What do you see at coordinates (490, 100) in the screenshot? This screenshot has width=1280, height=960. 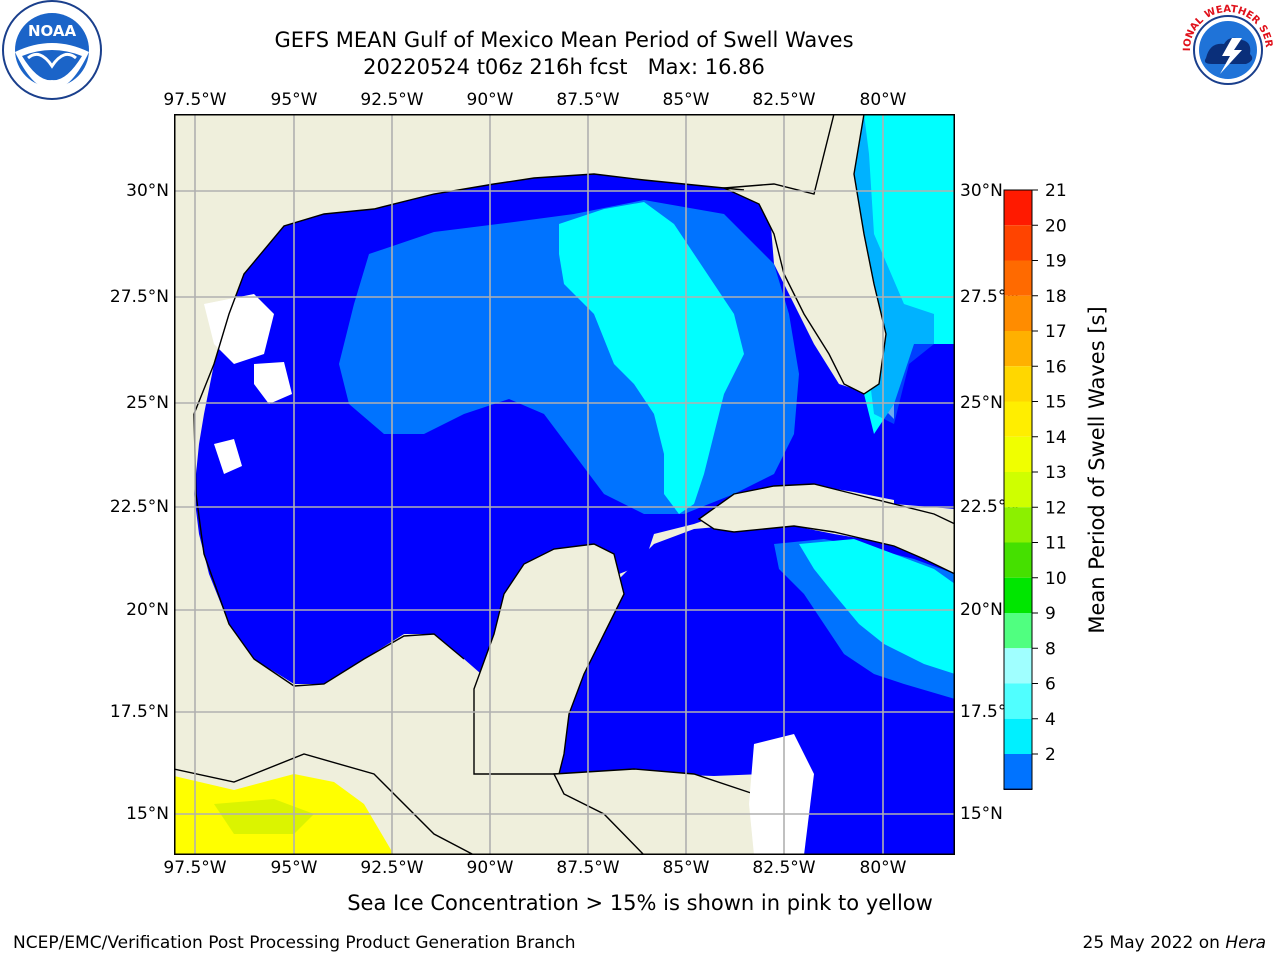 I see `lon-label-top: 90°W` at bounding box center [490, 100].